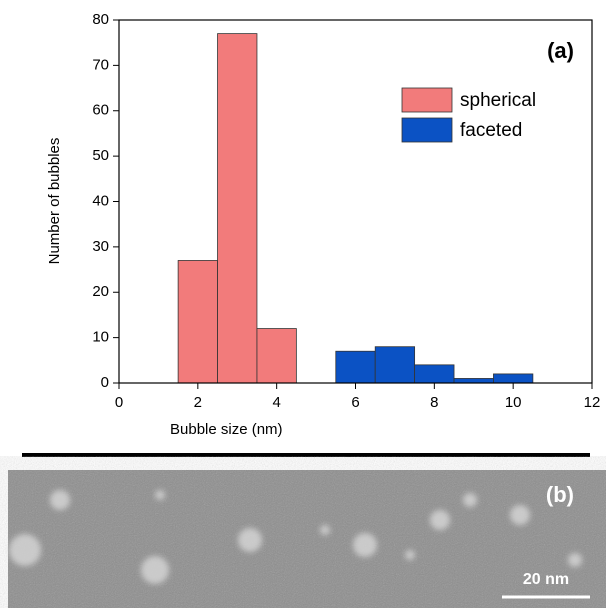 The width and height of the screenshot is (606, 608). What do you see at coordinates (100, 19) in the screenshot?
I see `y-tick-label: 80` at bounding box center [100, 19].